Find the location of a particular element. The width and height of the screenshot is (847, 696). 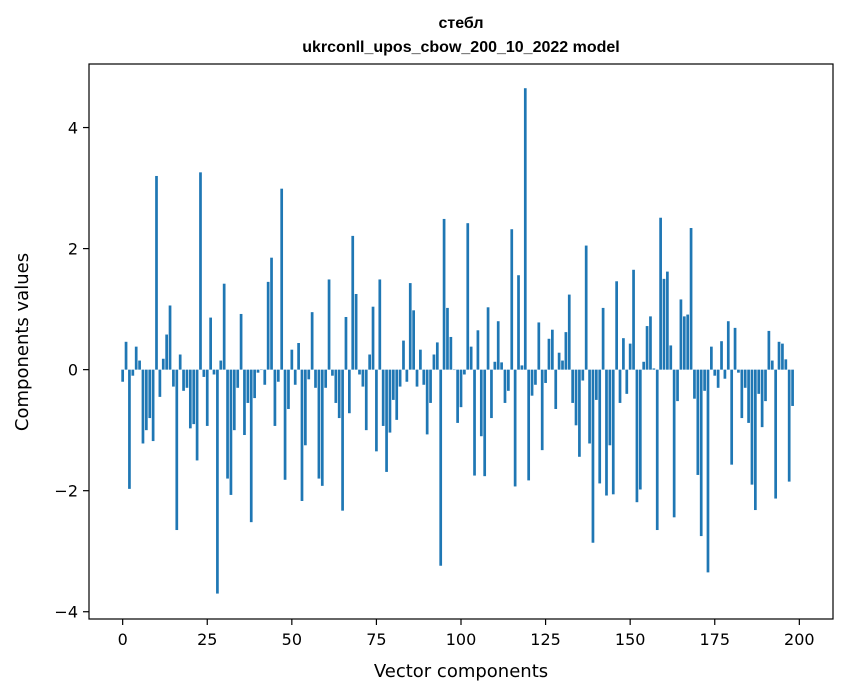

x-axis-label: Vector components is located at coordinates (461, 671).